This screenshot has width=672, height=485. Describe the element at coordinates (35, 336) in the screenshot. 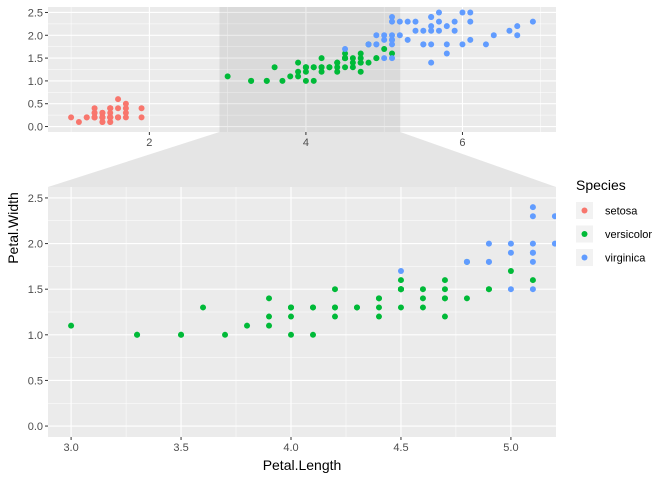

I see `zoom-y-tick-label: 1.0` at that location.